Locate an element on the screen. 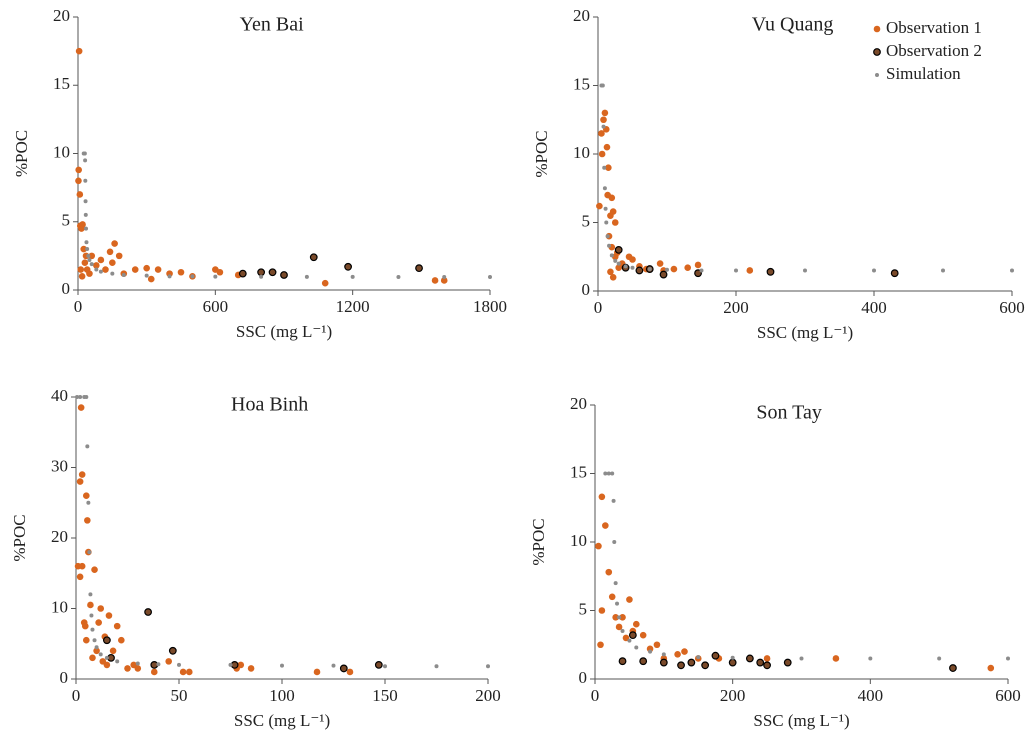 Image resolution: width=1035 pixels, height=748 pixels. chart-title: Son Tay is located at coordinates (788, 413).